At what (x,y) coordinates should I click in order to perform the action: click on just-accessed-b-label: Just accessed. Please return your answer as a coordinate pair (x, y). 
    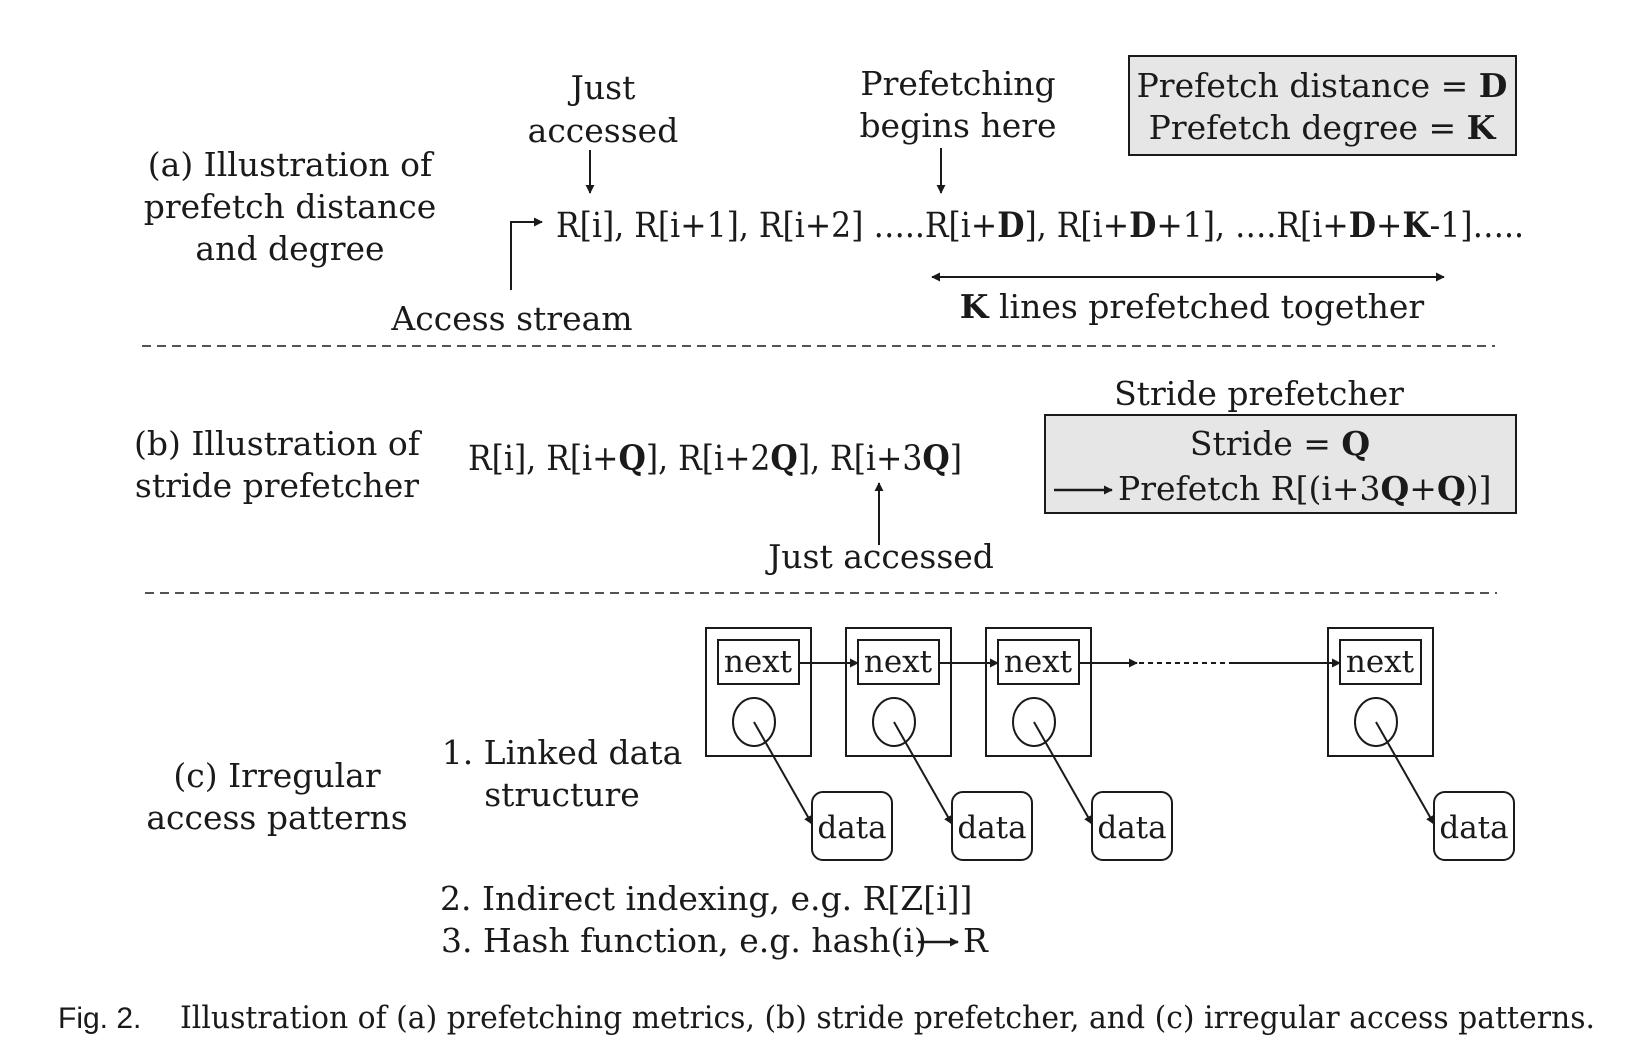
    Looking at the image, I should click on (879, 556).